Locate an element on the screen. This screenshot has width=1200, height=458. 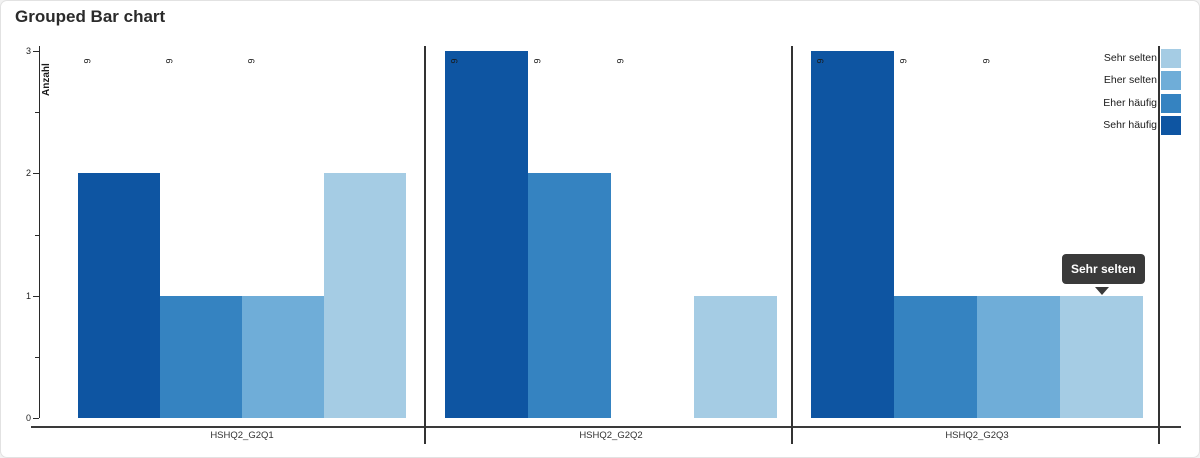
bar-sehr-h-ufig-hshq2_g2q3 is located at coordinates (852, 234).